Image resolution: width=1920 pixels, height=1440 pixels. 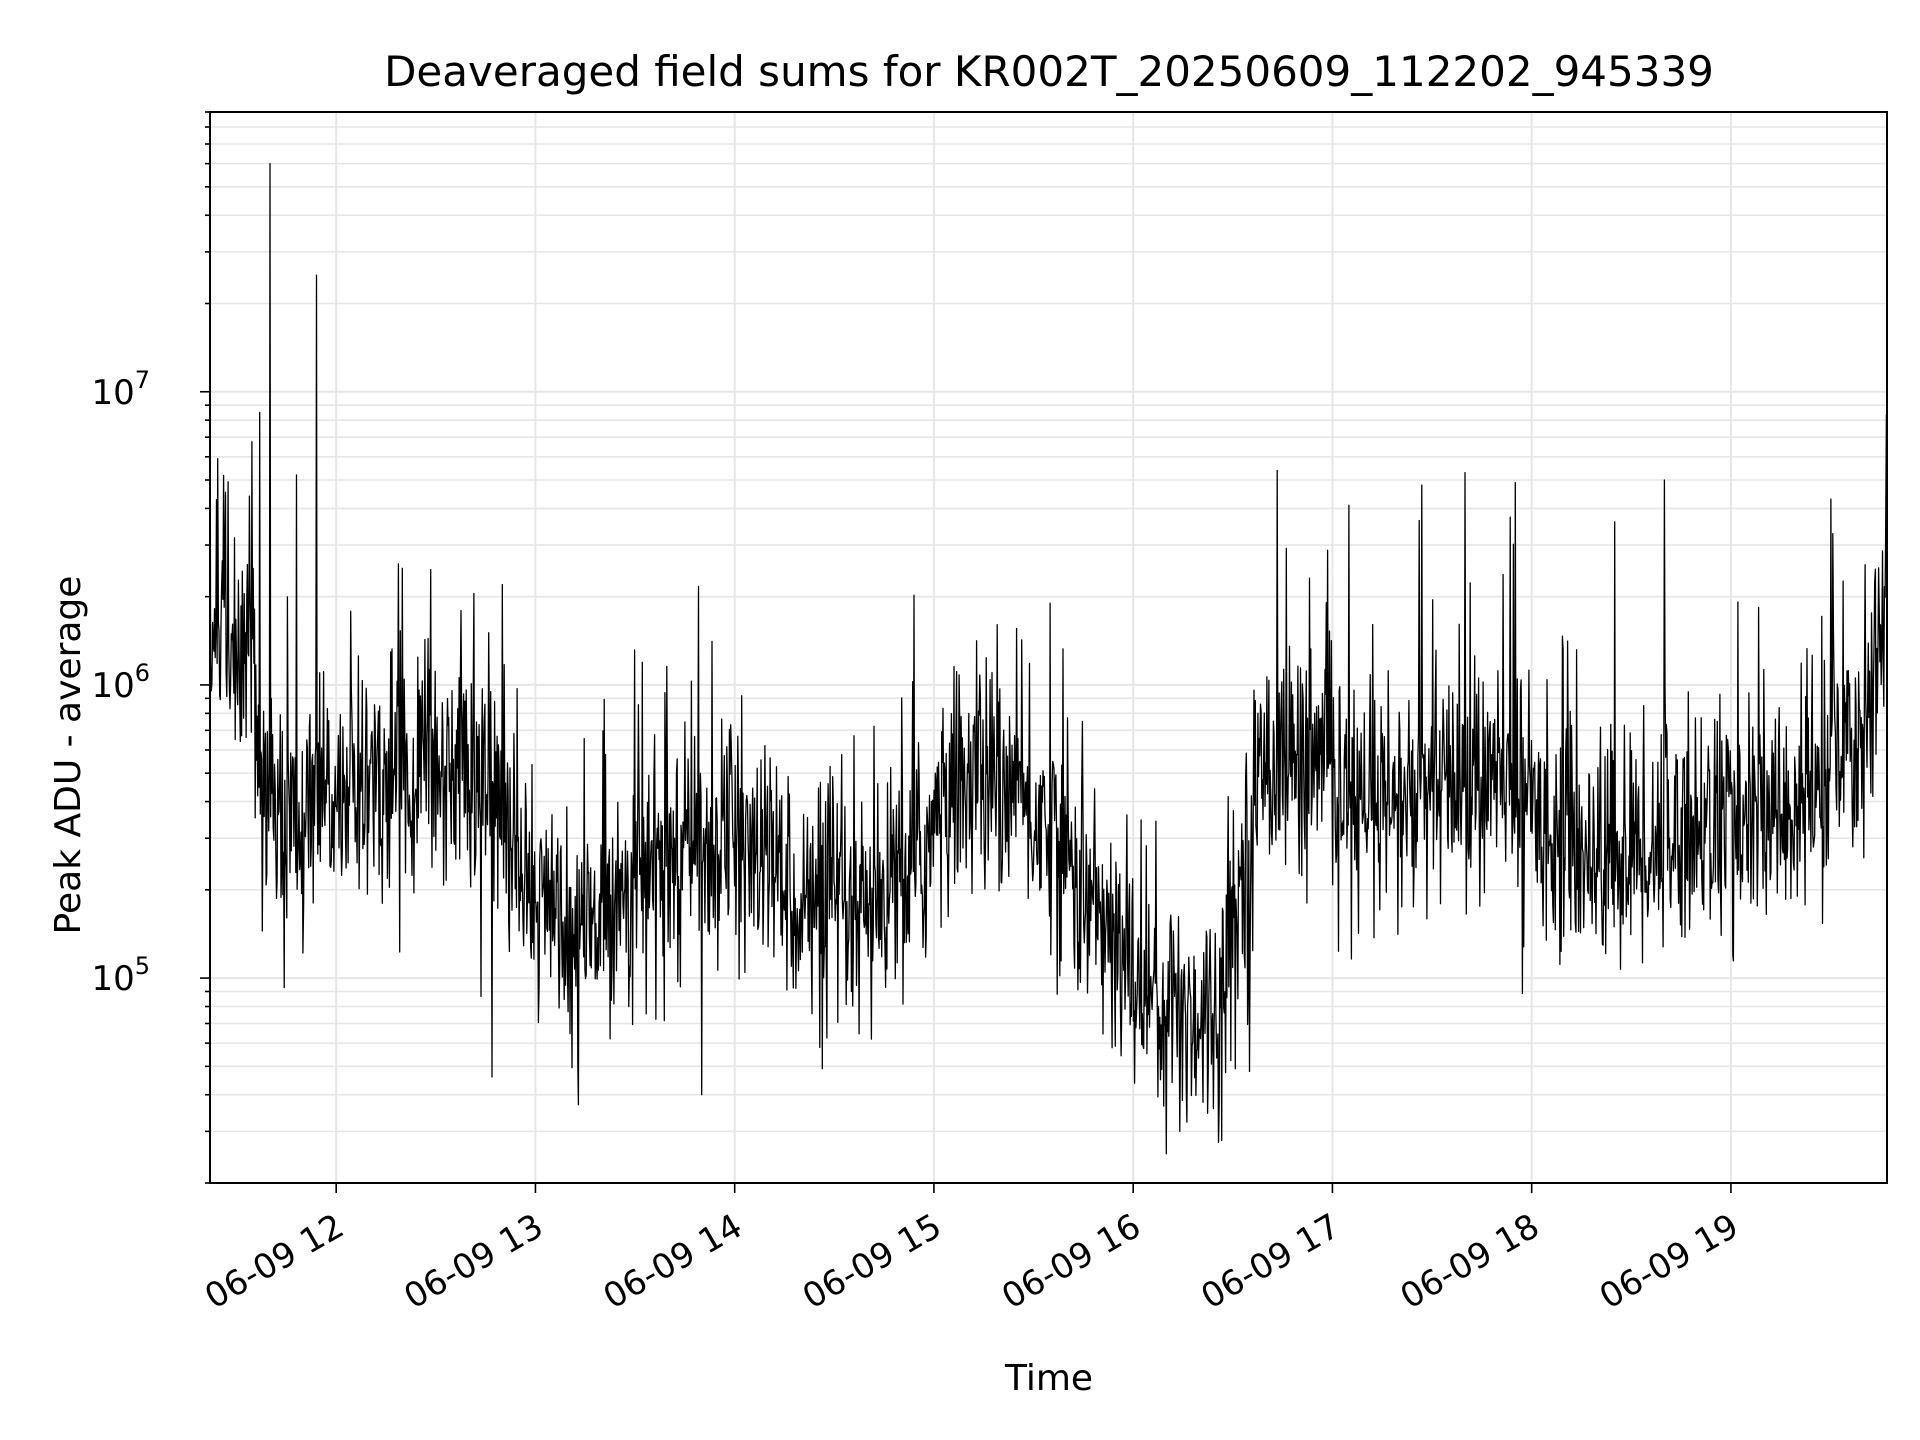 What do you see at coordinates (142, 673) in the screenshot?
I see `y-tick-exponent: 6` at bounding box center [142, 673].